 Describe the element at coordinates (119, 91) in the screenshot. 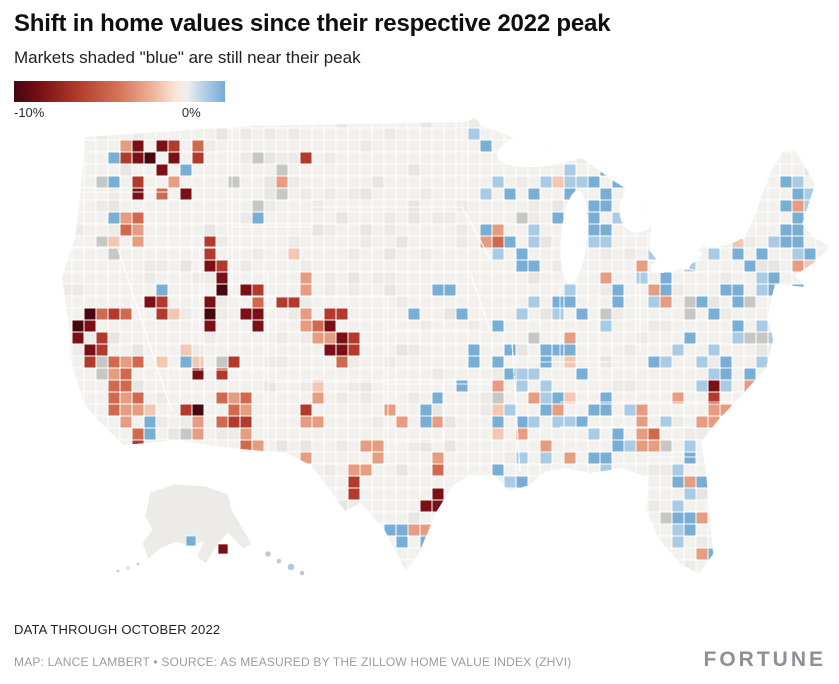

I see `legend-gradient-bar` at that location.